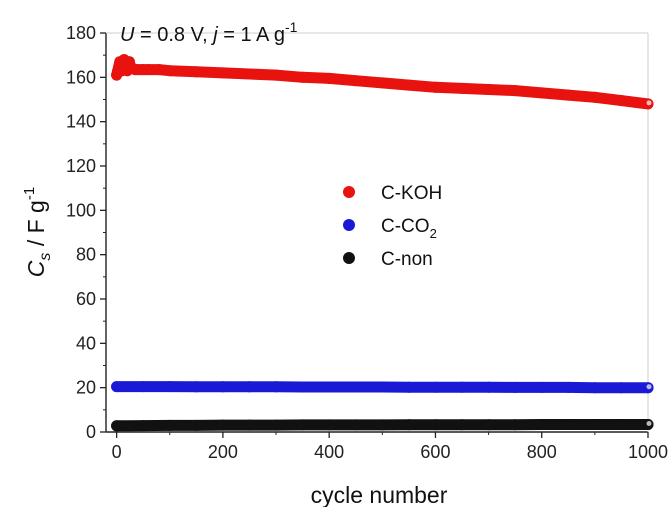  What do you see at coordinates (435, 452) in the screenshot?
I see `x-tick-label: 600` at bounding box center [435, 452].